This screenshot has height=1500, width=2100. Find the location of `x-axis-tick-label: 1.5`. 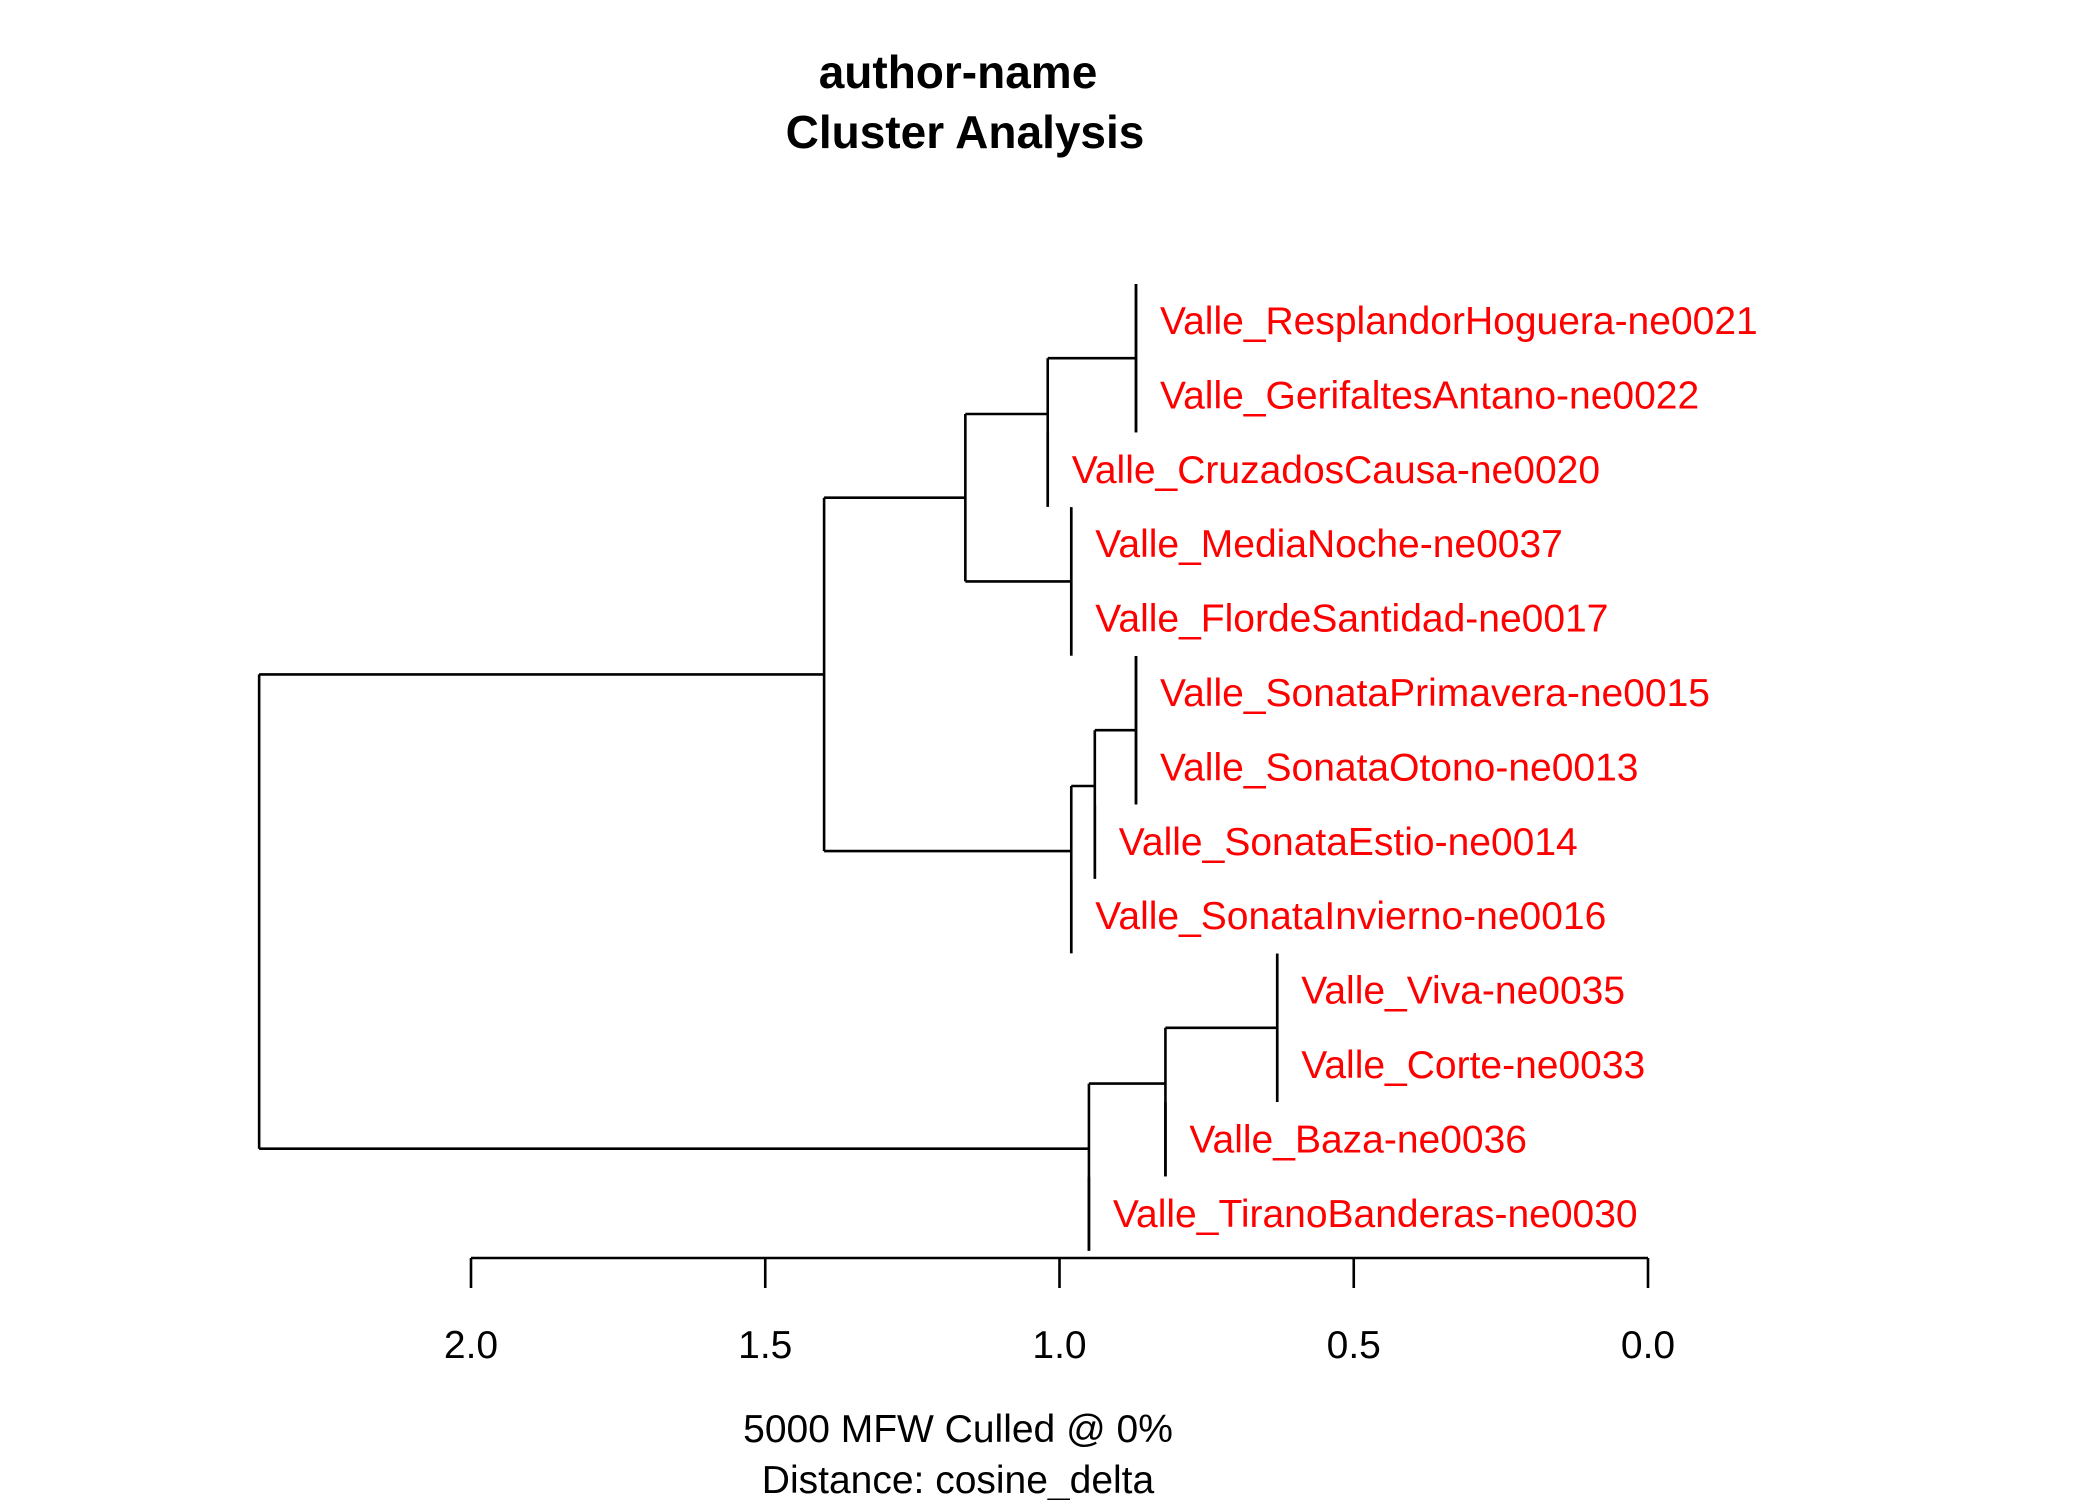

x-axis-tick-label: 1.5 is located at coordinates (765, 1345).